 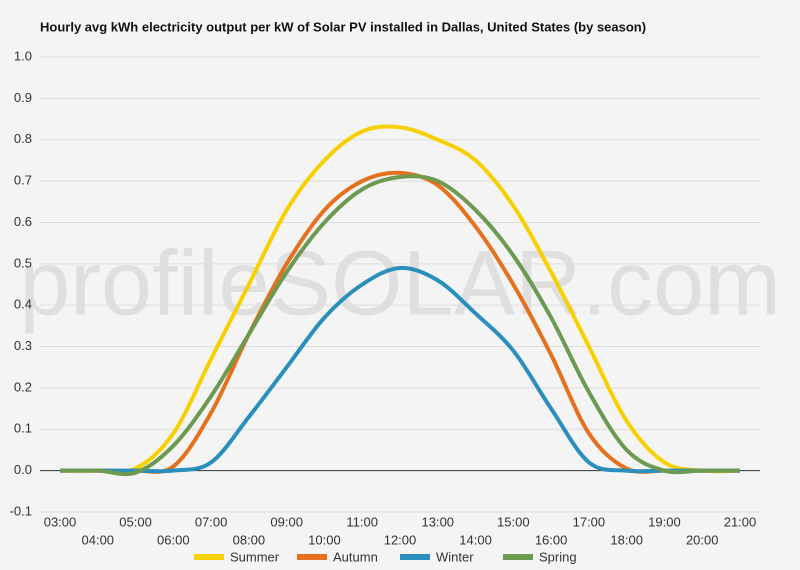 What do you see at coordinates (21, 510) in the screenshot?
I see `y-tick-label: -0.1` at bounding box center [21, 510].